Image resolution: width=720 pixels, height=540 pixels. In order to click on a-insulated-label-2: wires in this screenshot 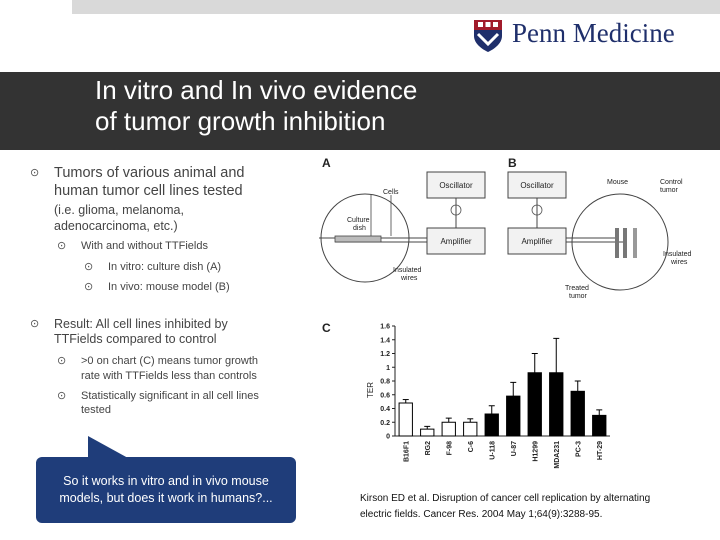, I will do `click(409, 278)`.